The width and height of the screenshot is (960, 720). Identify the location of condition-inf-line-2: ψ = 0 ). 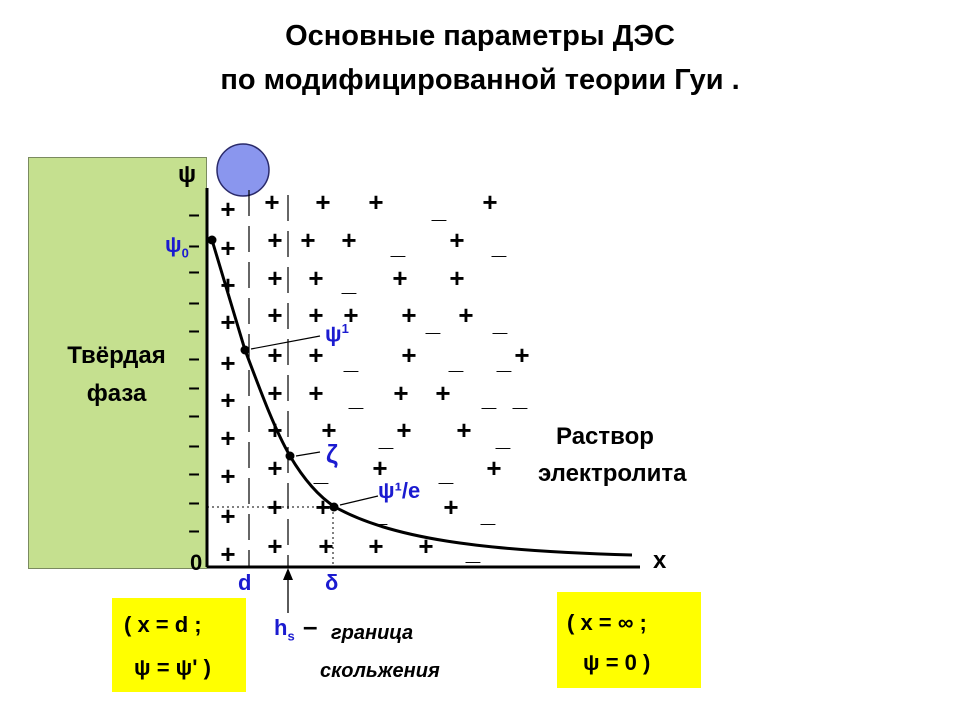
(617, 662).